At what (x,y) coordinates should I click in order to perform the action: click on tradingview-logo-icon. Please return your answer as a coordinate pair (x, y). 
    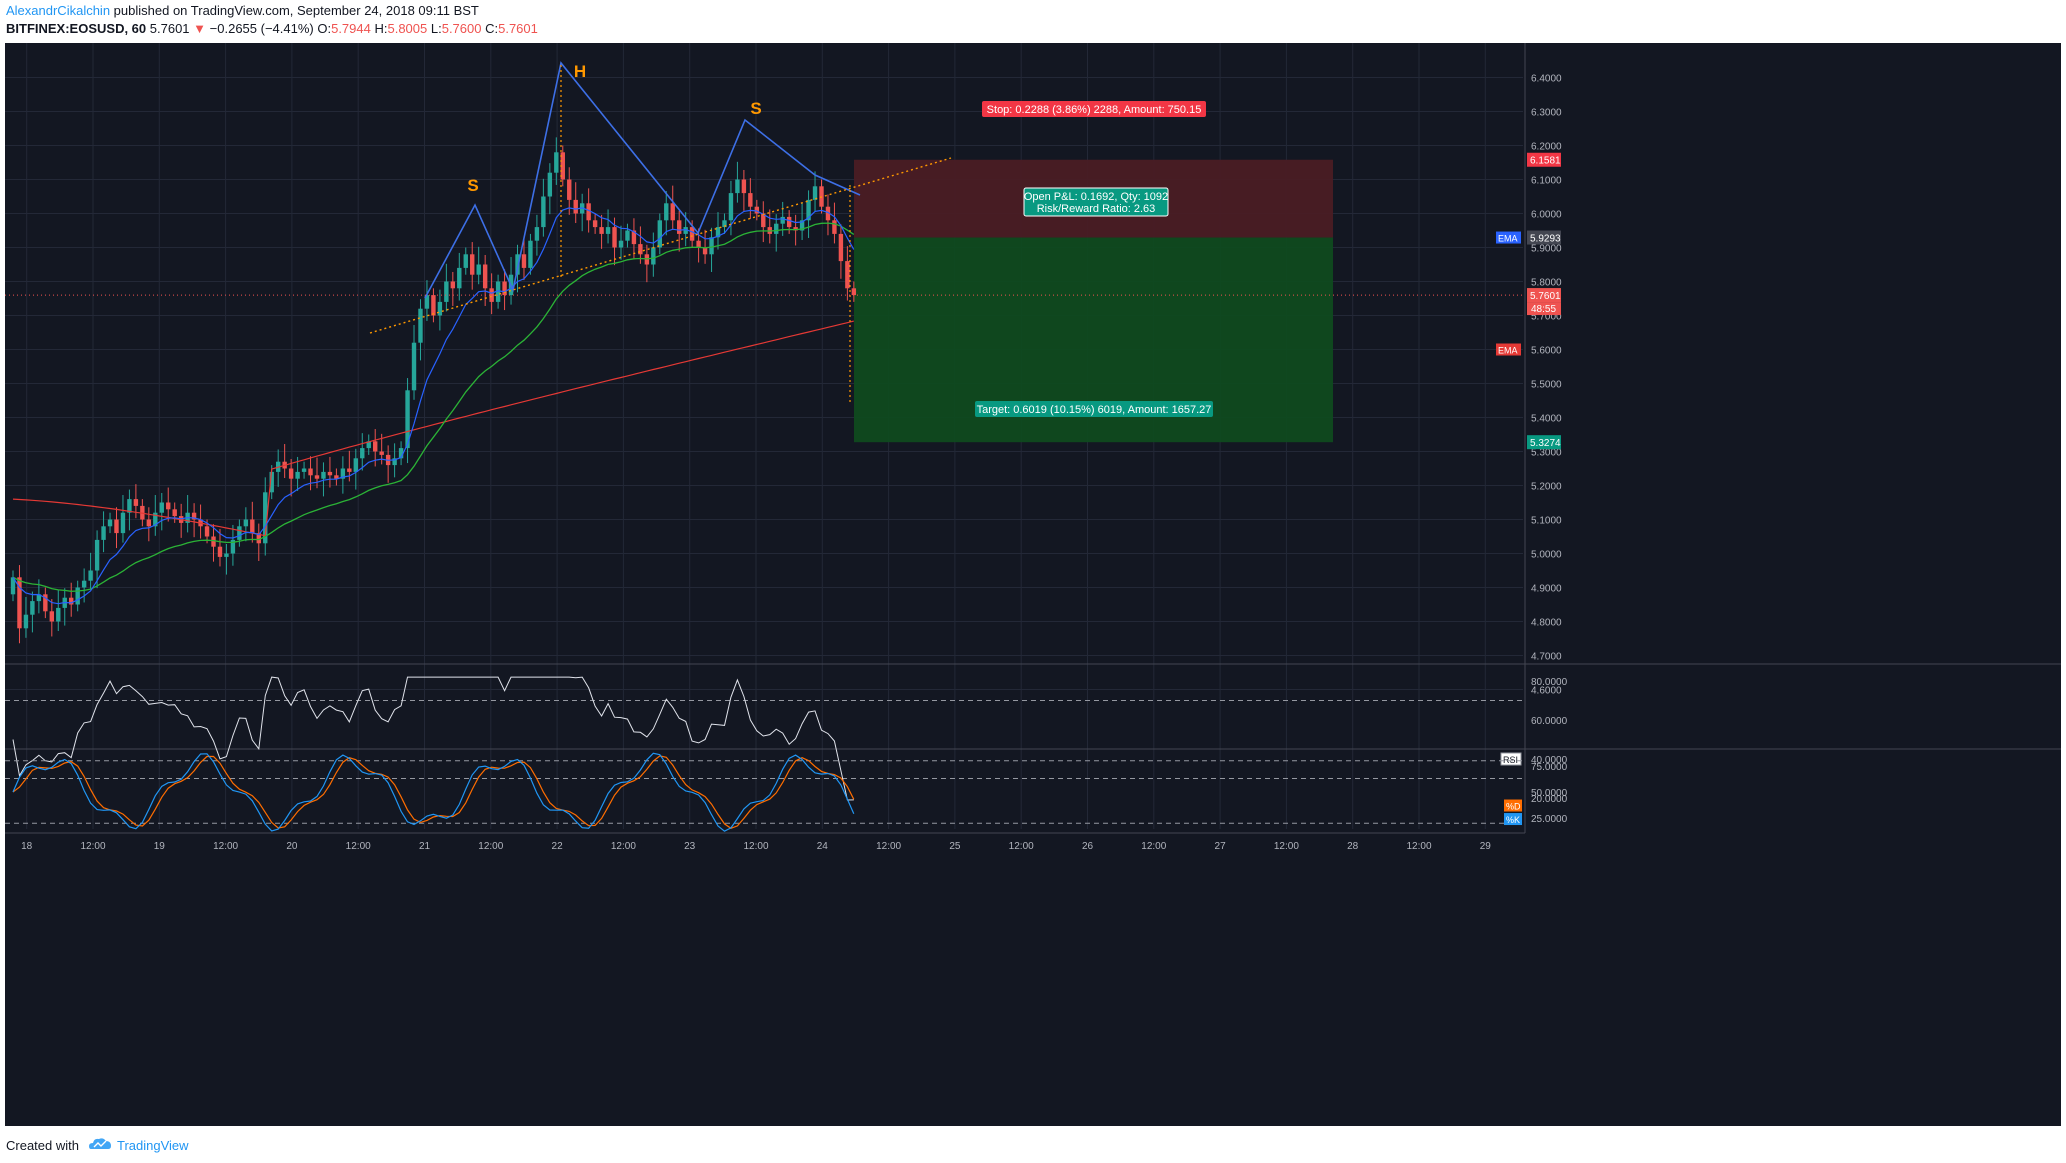
    Looking at the image, I should click on (100, 1144).